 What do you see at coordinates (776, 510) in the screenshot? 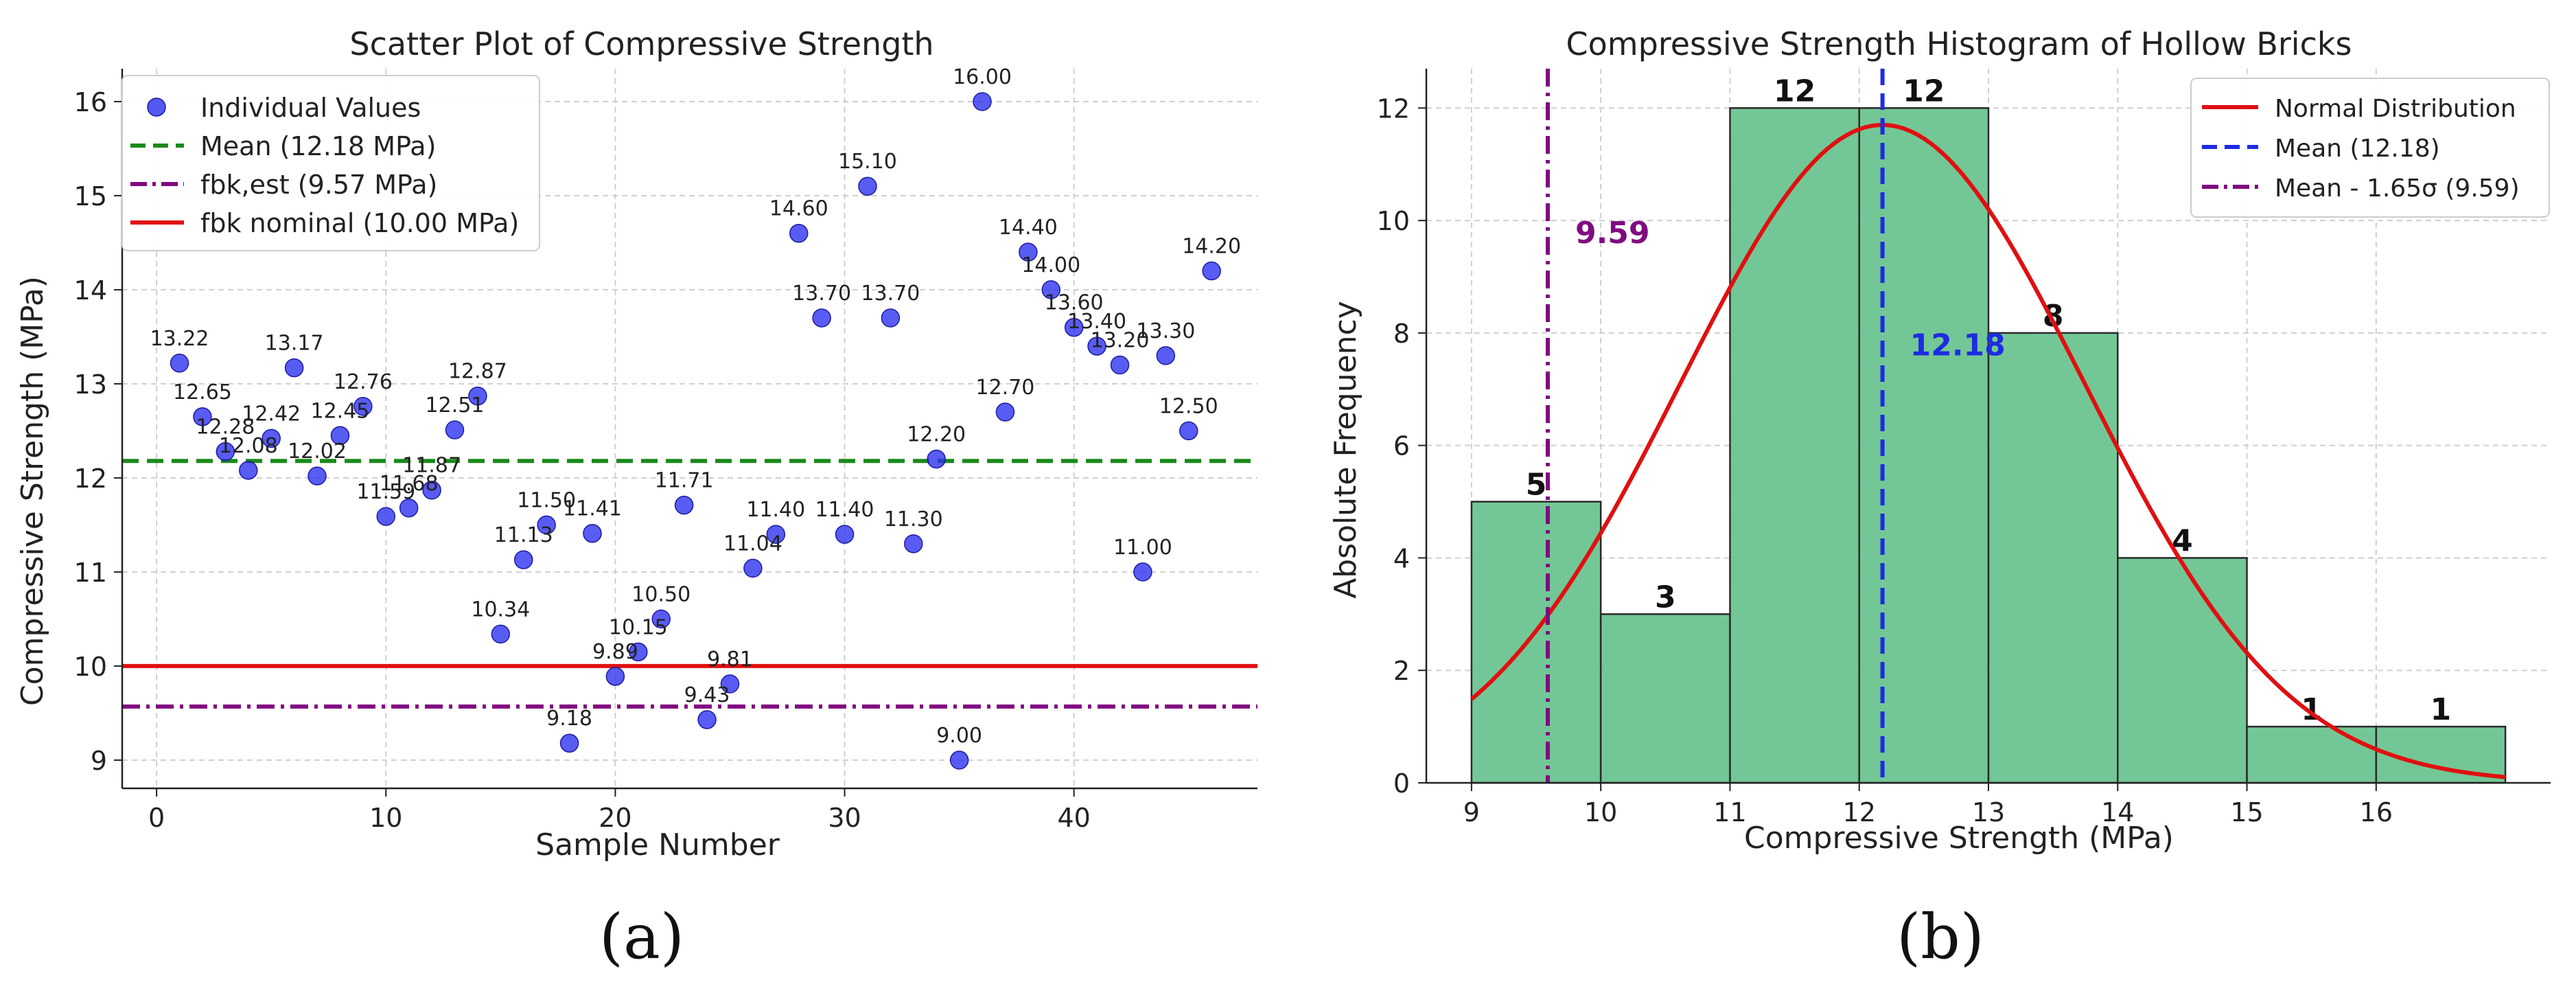
I see `scatter-point-label: 11.40` at bounding box center [776, 510].